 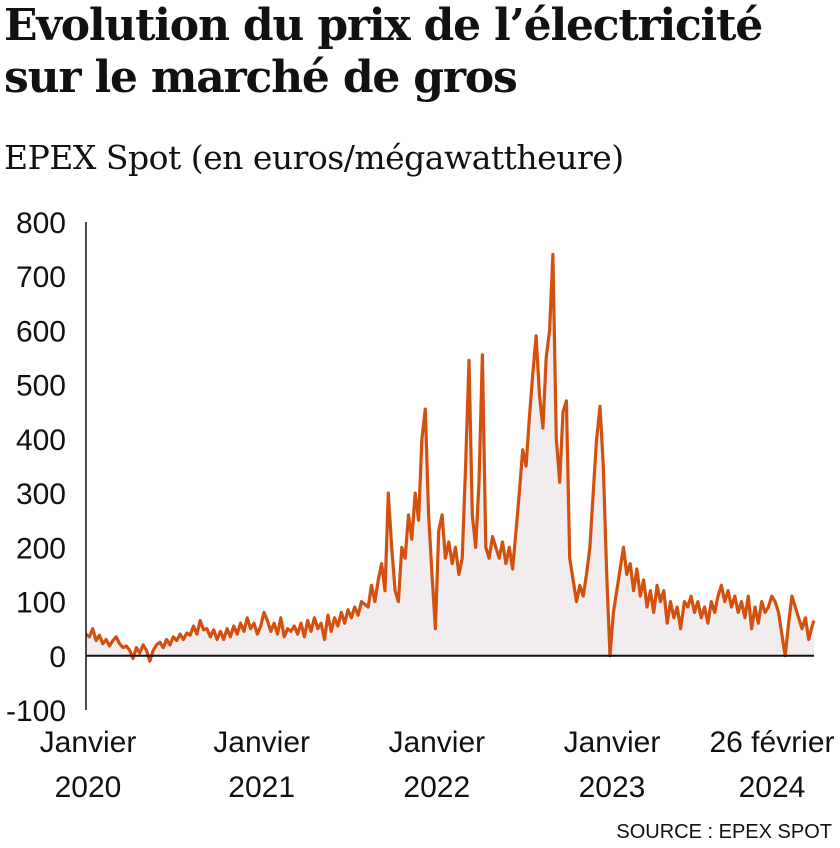 I want to click on source-note: SOURCE : EPEX SPOT, so click(x=724, y=832).